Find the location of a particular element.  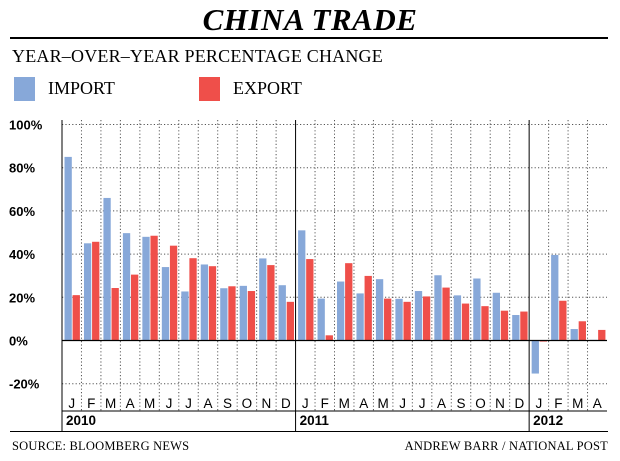

y-tick-label: -20% is located at coordinates (24, 384).